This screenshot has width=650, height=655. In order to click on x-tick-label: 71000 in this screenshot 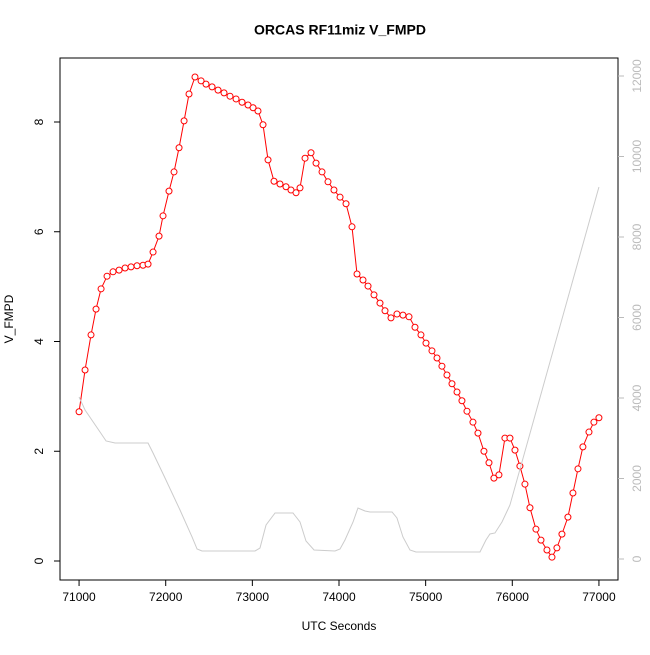, I will do `click(79, 597)`.